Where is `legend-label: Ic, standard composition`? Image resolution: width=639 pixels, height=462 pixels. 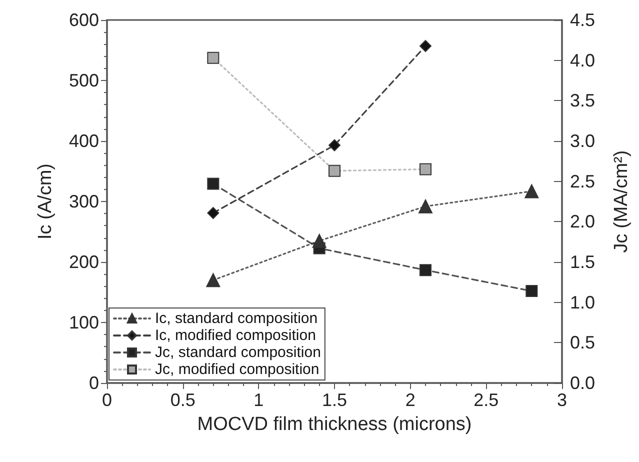
legend-label: Ic, standard composition is located at coordinates (236, 318).